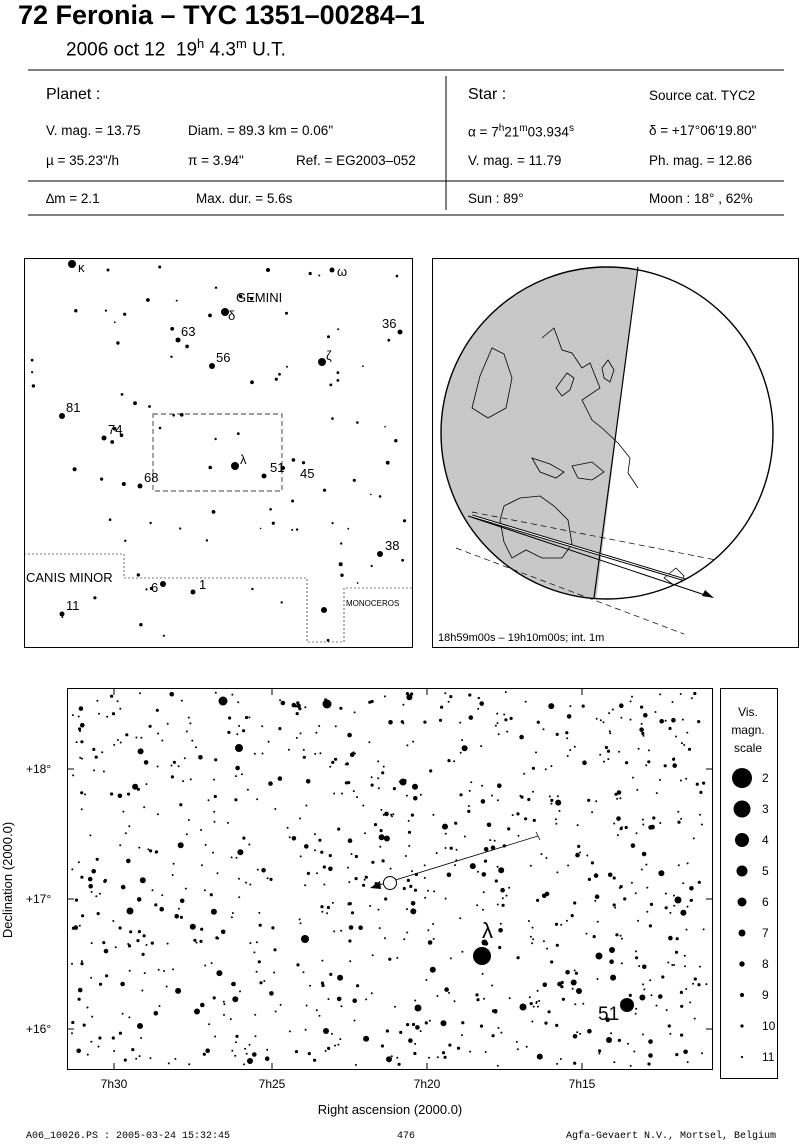 The height and width of the screenshot is (1144, 800). Describe the element at coordinates (701, 160) in the screenshot. I see `star-photographic-mag: Ph. mag. = 12.86` at that location.